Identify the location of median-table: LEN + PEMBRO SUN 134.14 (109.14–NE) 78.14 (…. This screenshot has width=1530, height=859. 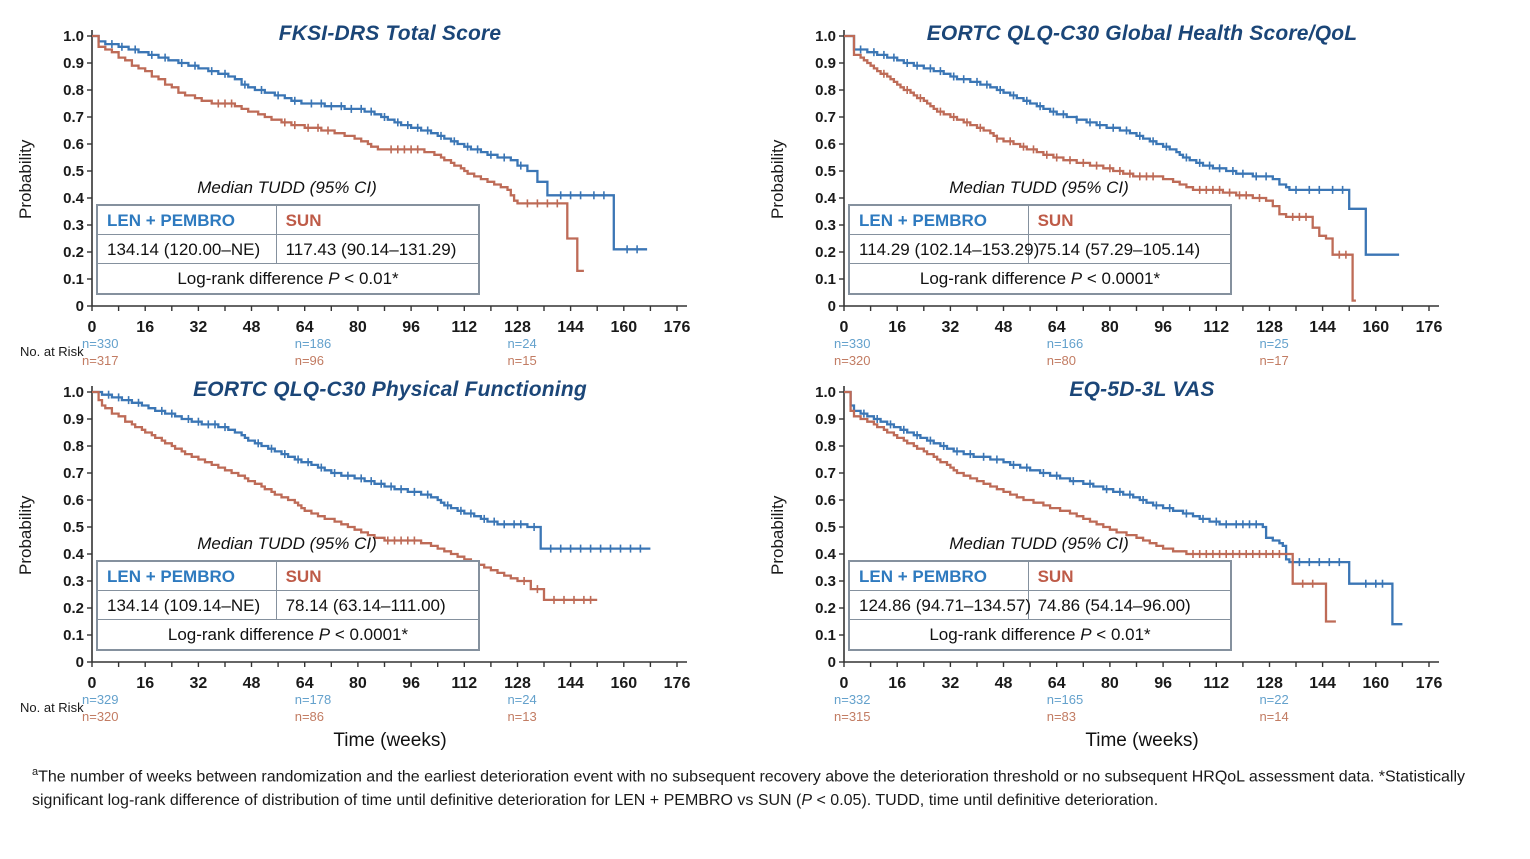
(288, 605).